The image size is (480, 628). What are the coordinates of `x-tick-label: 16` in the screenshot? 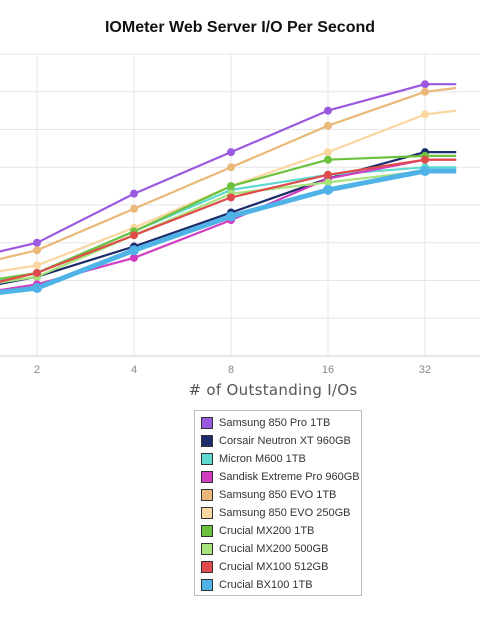 It's located at (328, 370).